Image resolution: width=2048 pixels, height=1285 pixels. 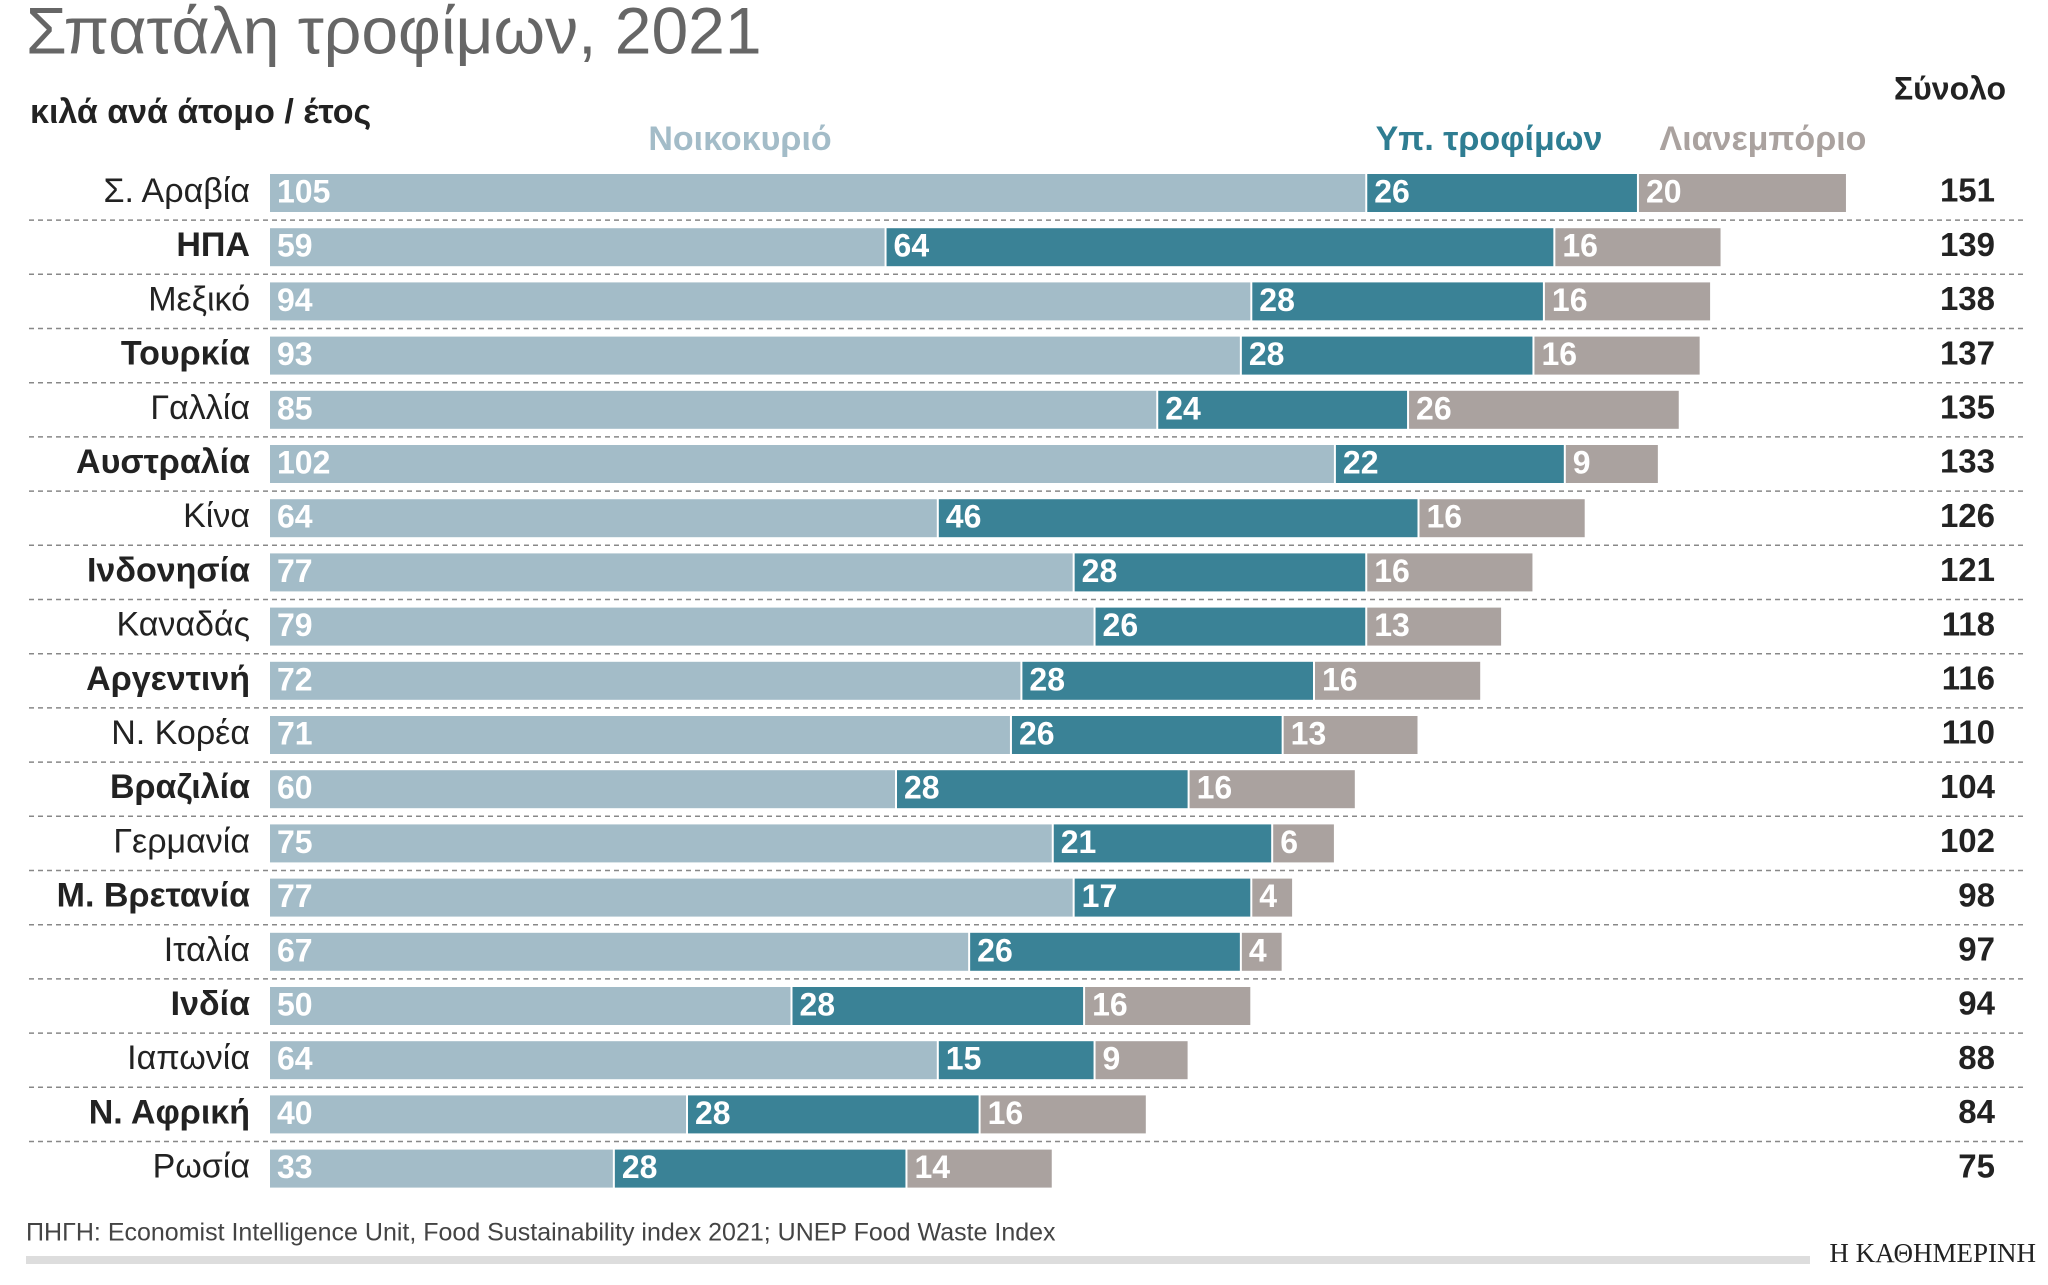 What do you see at coordinates (1968, 623) in the screenshot?
I see `total-label: 118` at bounding box center [1968, 623].